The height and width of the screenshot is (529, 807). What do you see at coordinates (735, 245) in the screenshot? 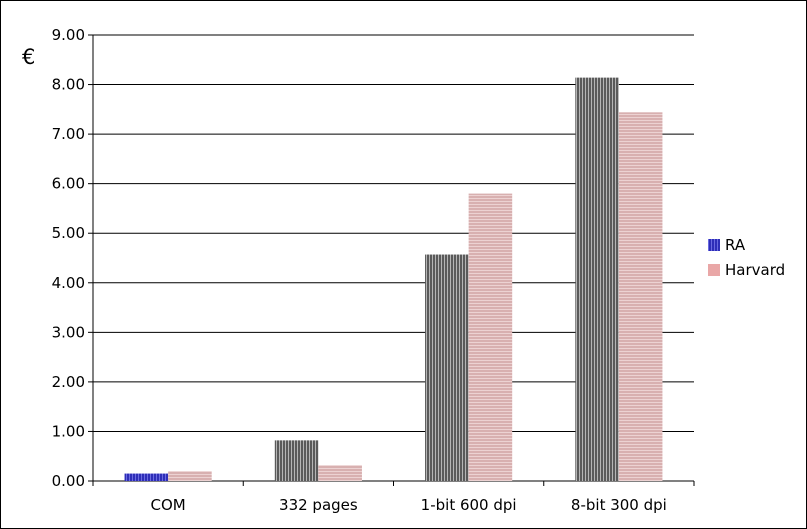
I see `legend-label-ra: RA` at bounding box center [735, 245].